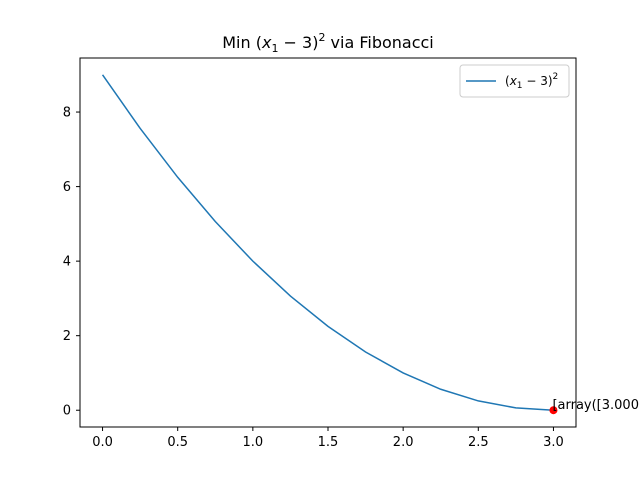 The width and height of the screenshot is (640, 480). Describe the element at coordinates (67, 113) in the screenshot. I see `y-tick-label: 8` at that location.